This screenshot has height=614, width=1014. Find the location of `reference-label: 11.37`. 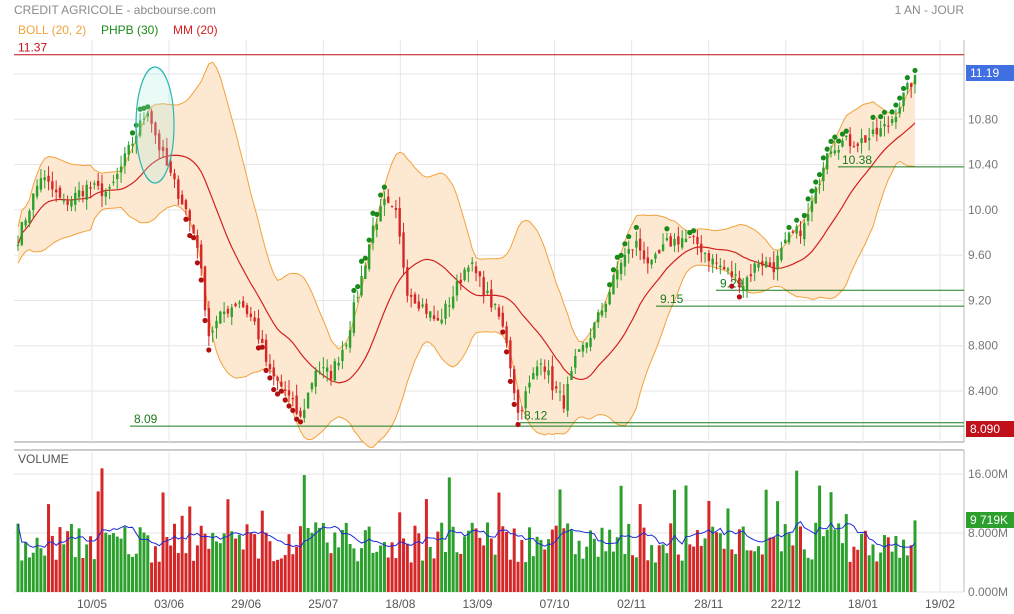

reference-label: 11.37 is located at coordinates (32, 48).